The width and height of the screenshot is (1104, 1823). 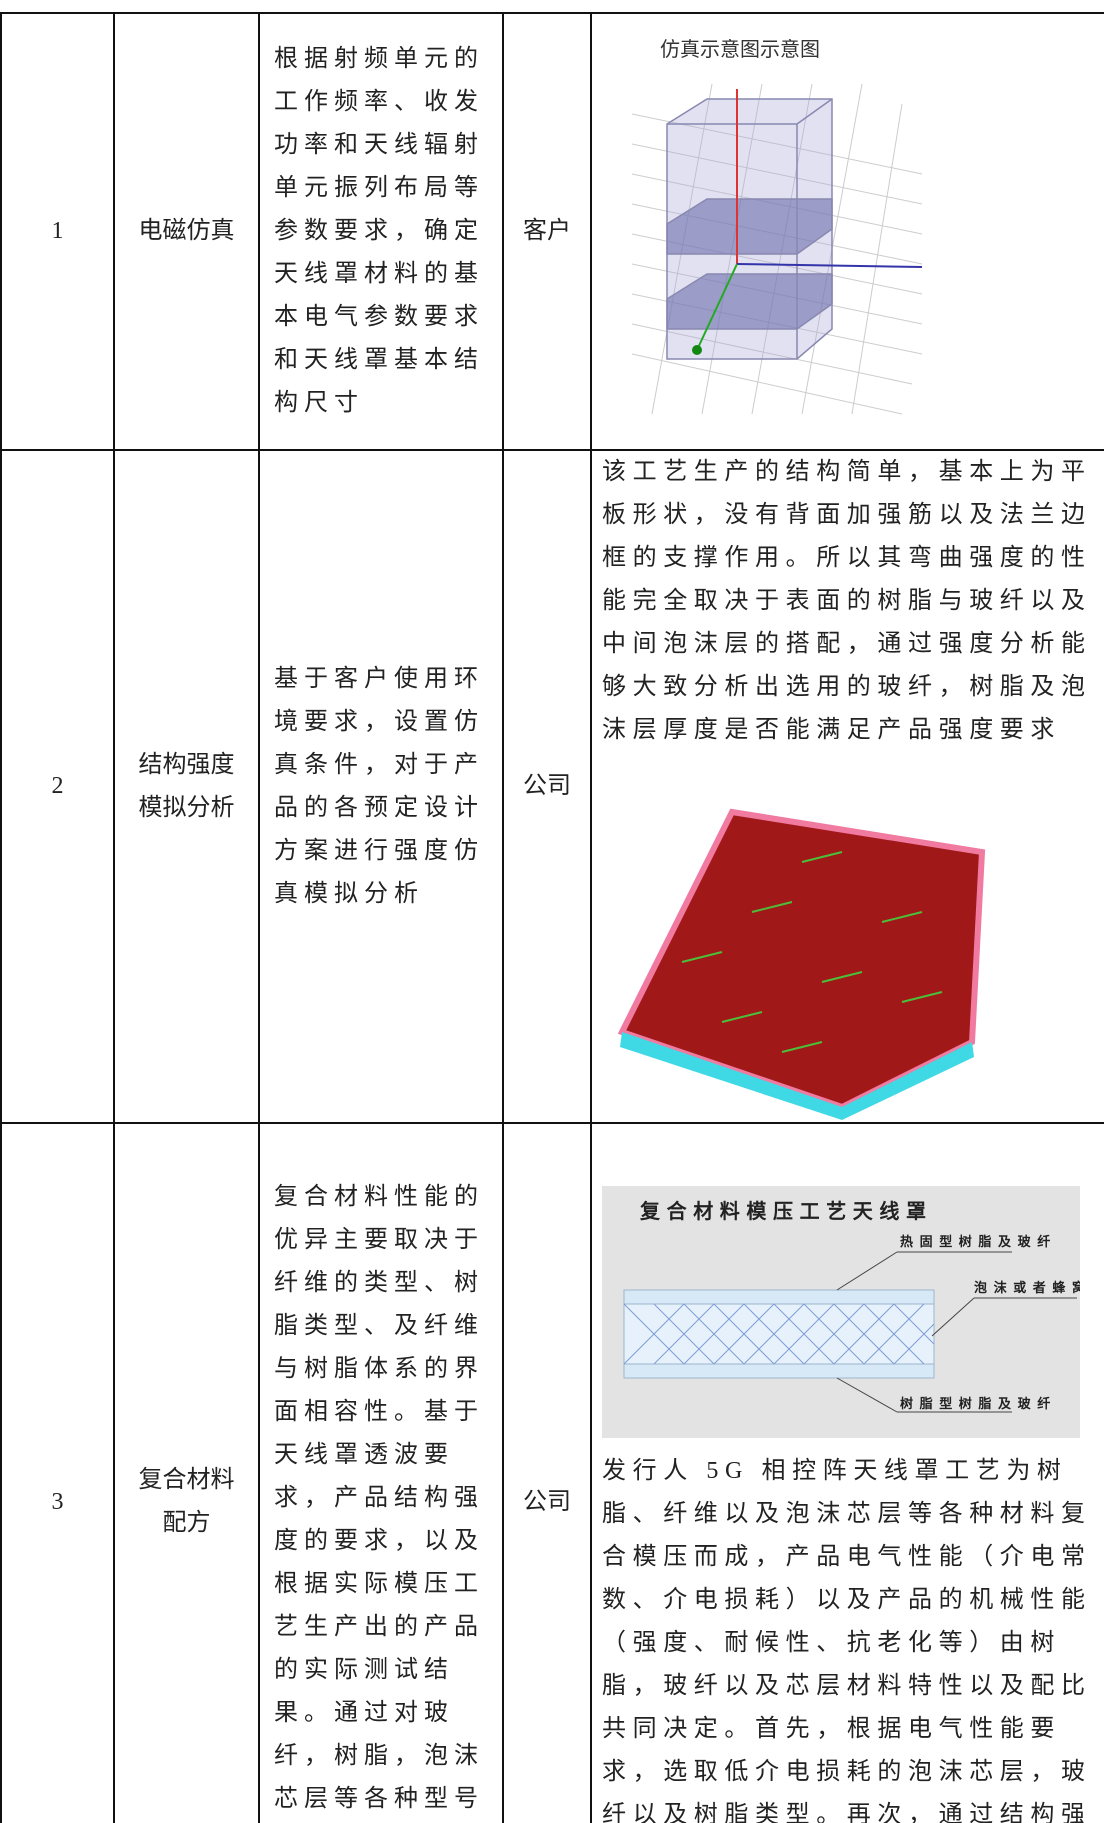 What do you see at coordinates (57, 231) in the screenshot?
I see `cell-no: 1` at bounding box center [57, 231].